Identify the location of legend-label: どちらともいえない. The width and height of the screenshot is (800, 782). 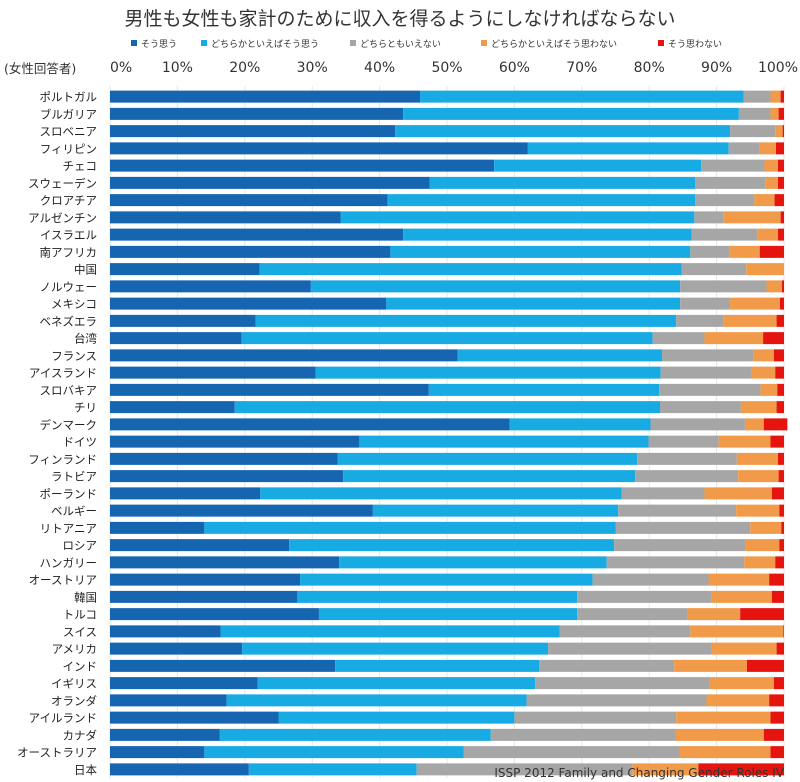
(400, 44).